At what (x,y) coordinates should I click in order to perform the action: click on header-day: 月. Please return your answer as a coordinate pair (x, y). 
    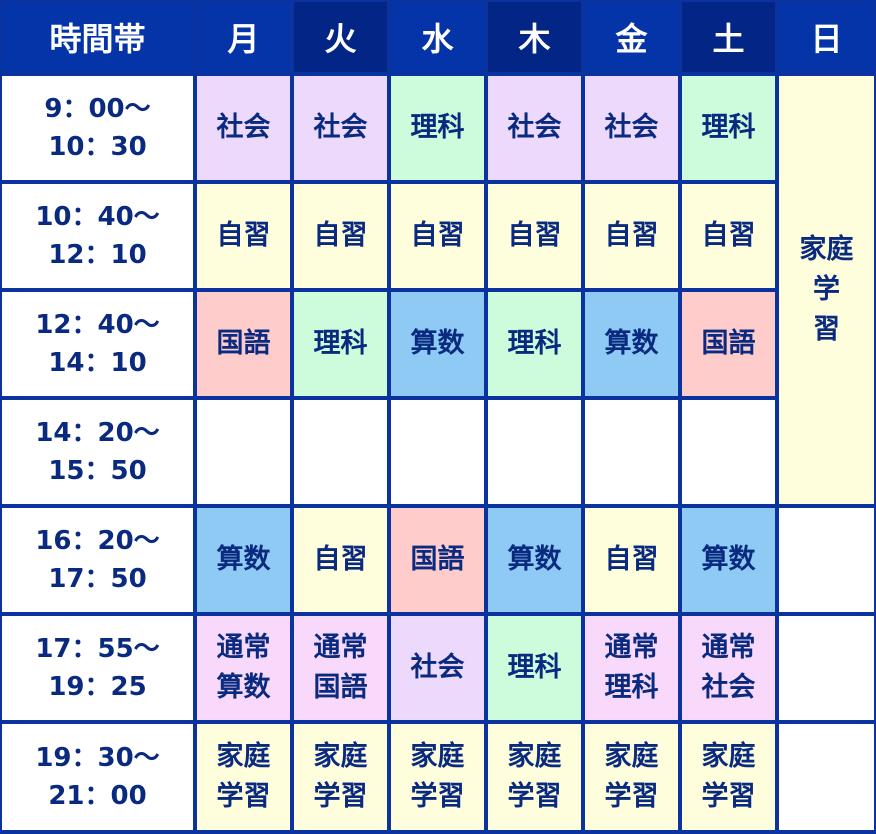
    Looking at the image, I should click on (243, 37).